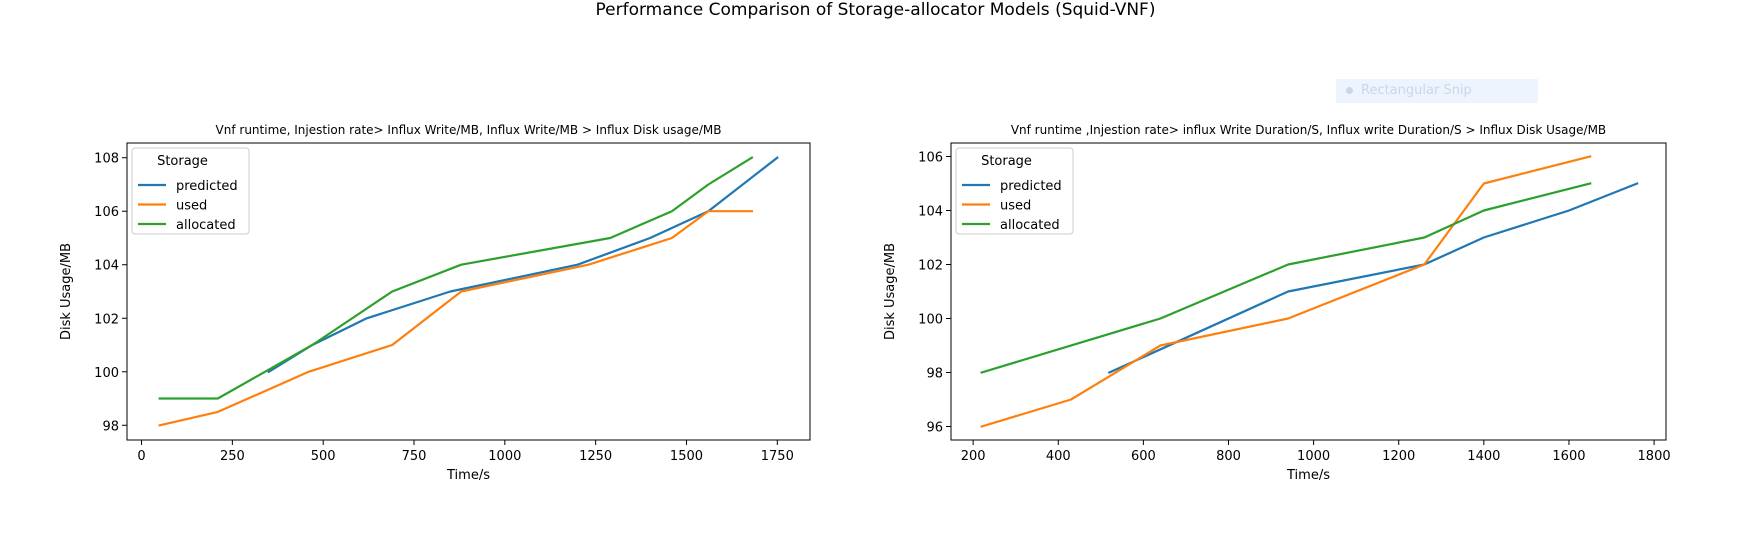 This screenshot has height=537, width=1751. Describe the element at coordinates (1568, 456) in the screenshot. I see `x-tick-label: 1600` at that location.